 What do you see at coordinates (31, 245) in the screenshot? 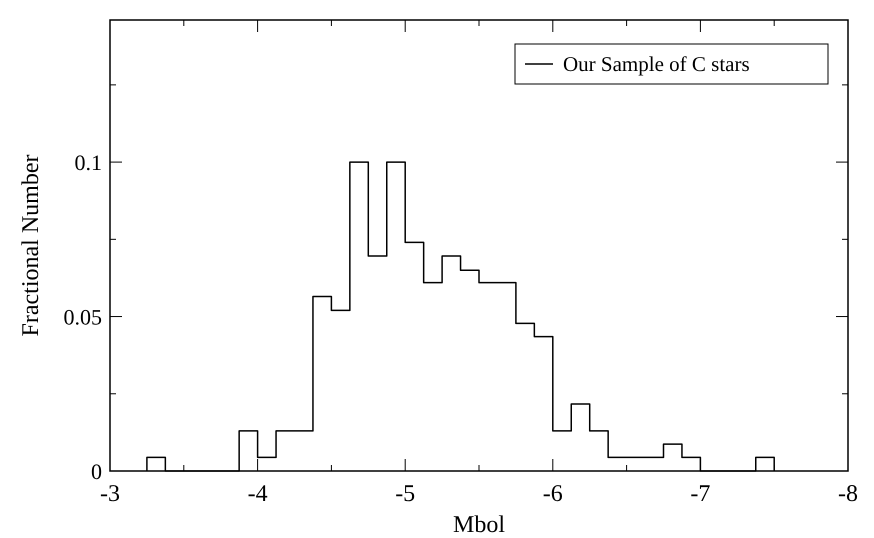
I see `y-axis-title: Fractional Number` at bounding box center [31, 245].